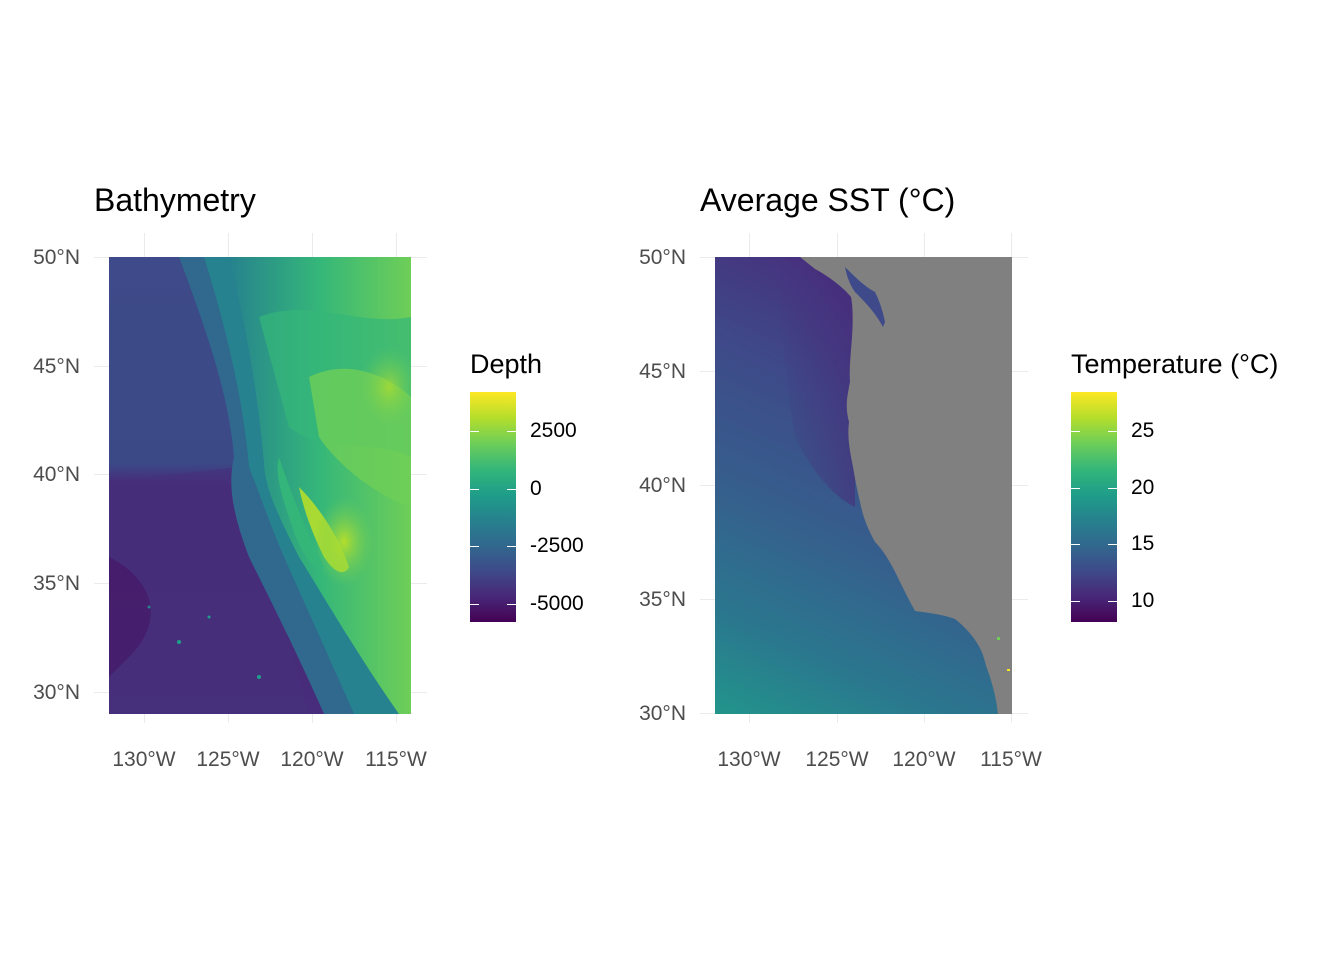 This screenshot has height=960, width=1344. What do you see at coordinates (1143, 431) in the screenshot?
I see `temperature-legend-label: 25` at bounding box center [1143, 431].